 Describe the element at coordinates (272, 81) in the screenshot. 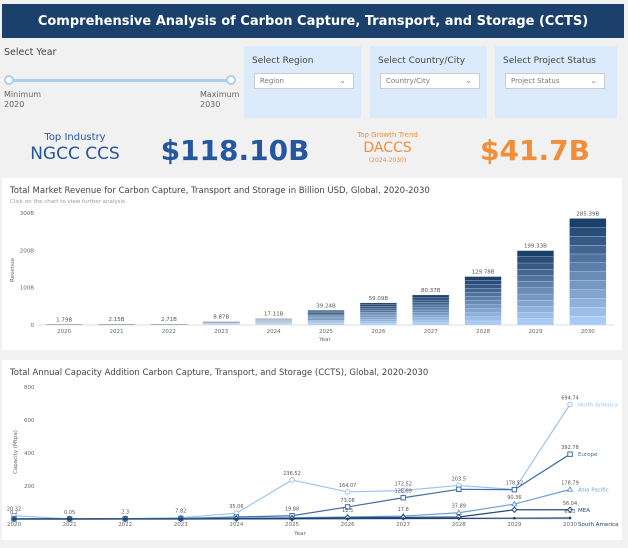

I see `region-placeholder: Region` at that location.